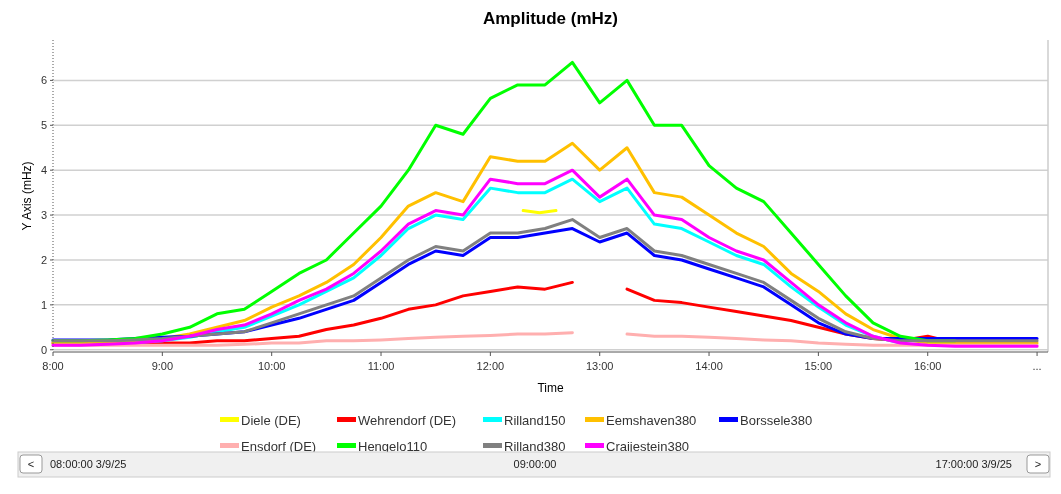 The image size is (1061, 494). I want to click on x-tick-label: 12:00, so click(490, 366).